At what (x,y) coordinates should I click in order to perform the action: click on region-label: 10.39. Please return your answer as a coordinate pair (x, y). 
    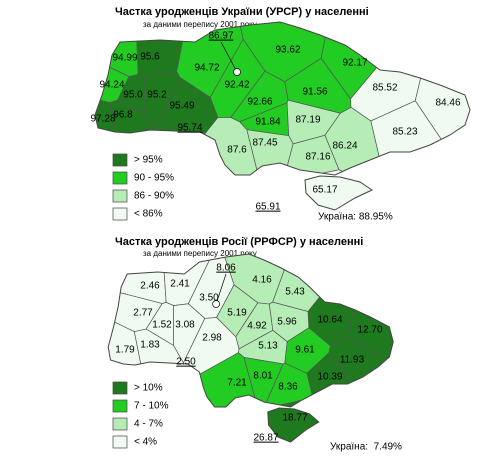
    Looking at the image, I should click on (329, 377).